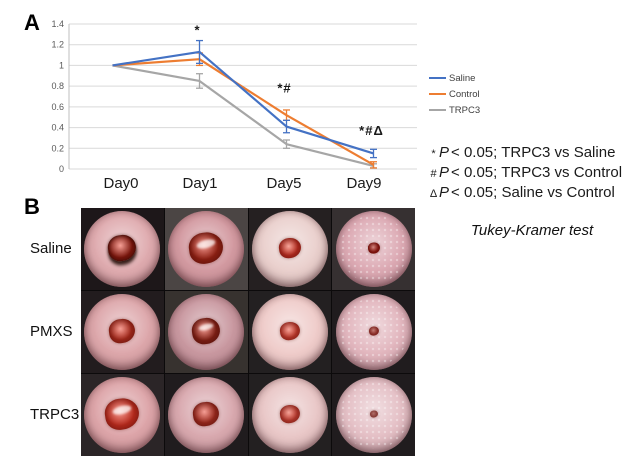 The image size is (642, 467). What do you see at coordinates (57, 107) in the screenshot?
I see `y-tick-label: 0.6` at bounding box center [57, 107].